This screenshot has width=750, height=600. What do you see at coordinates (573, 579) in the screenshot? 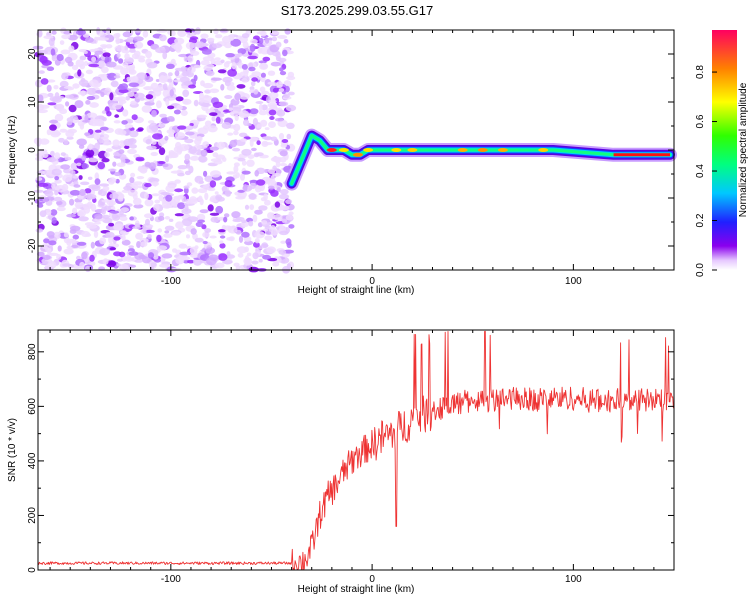
I see `x-tick-label: 100` at bounding box center [573, 579].